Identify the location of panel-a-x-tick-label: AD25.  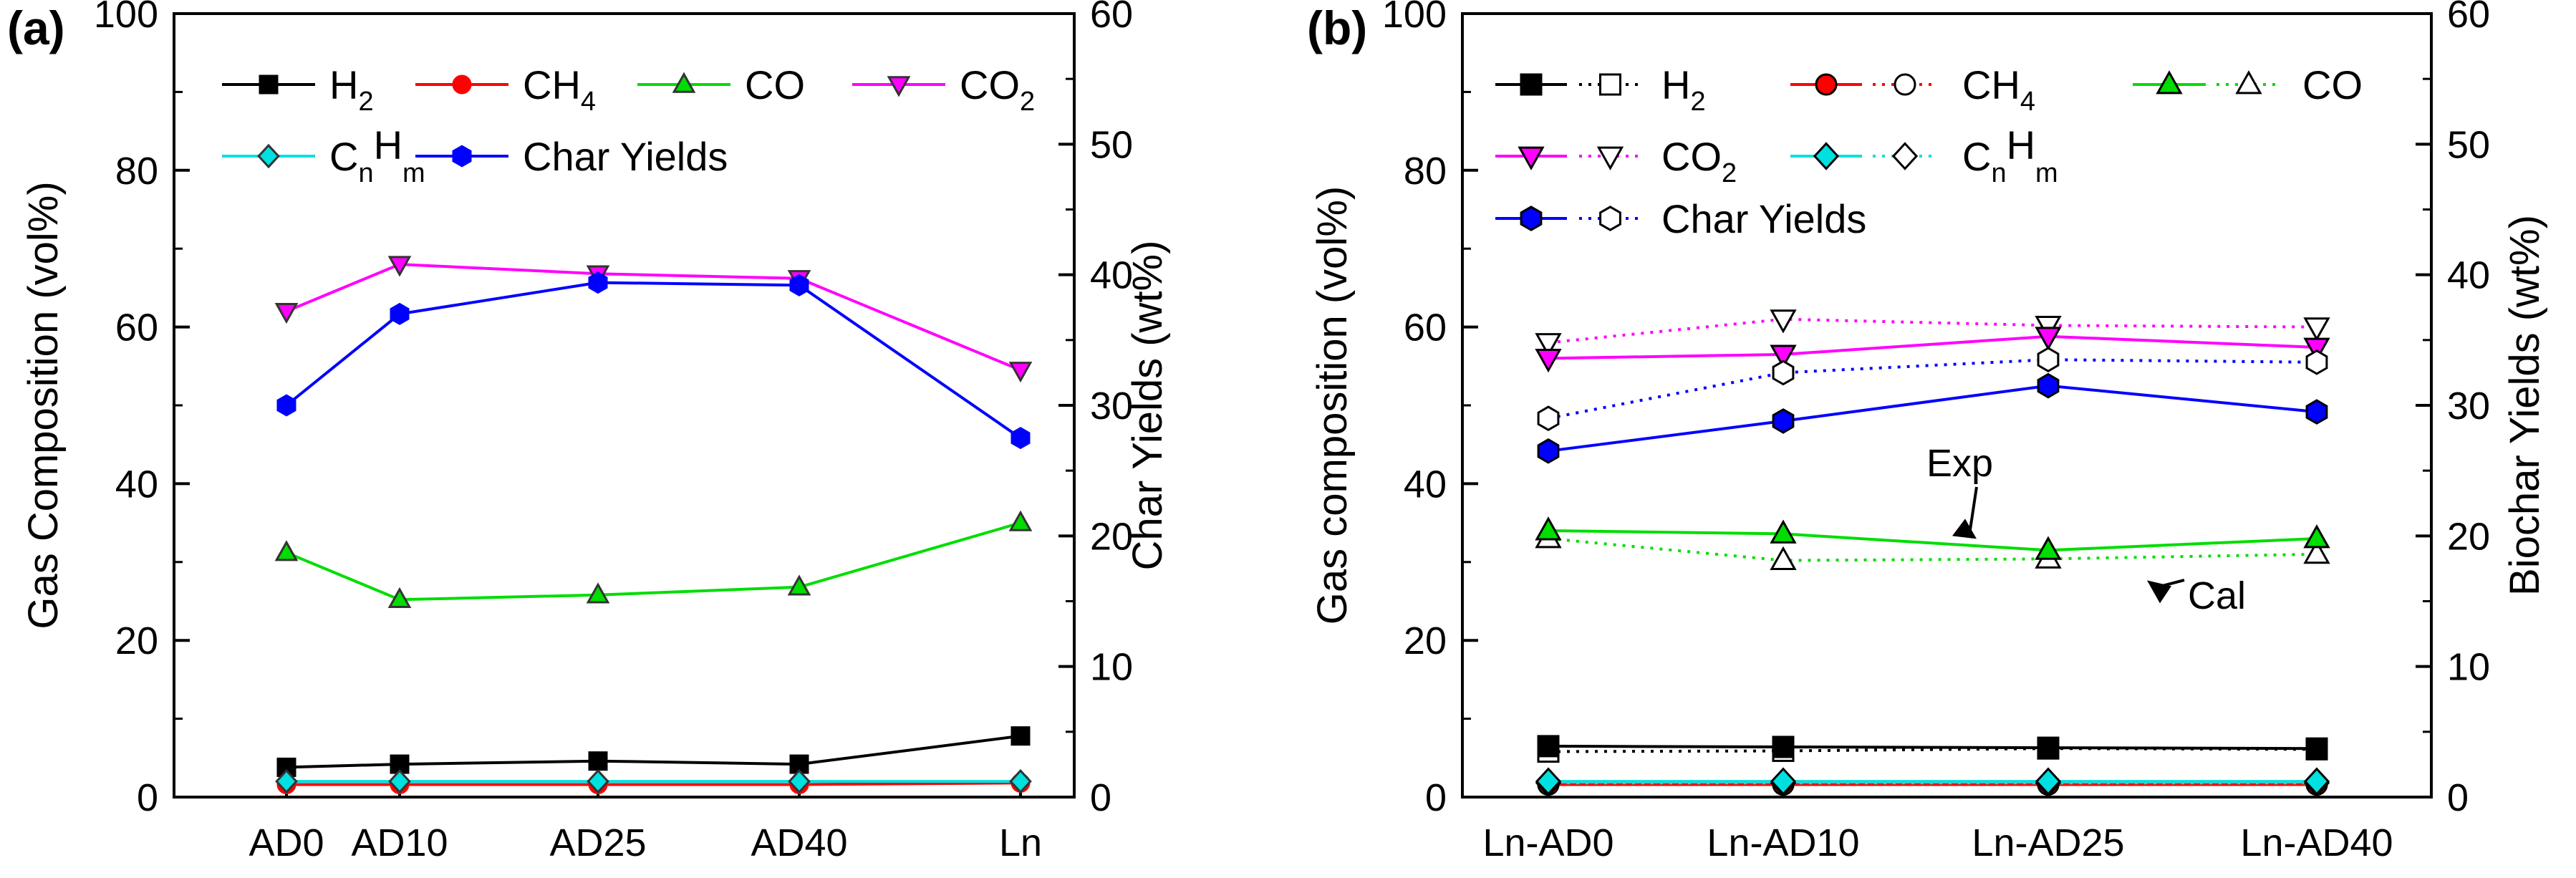
(597, 843).